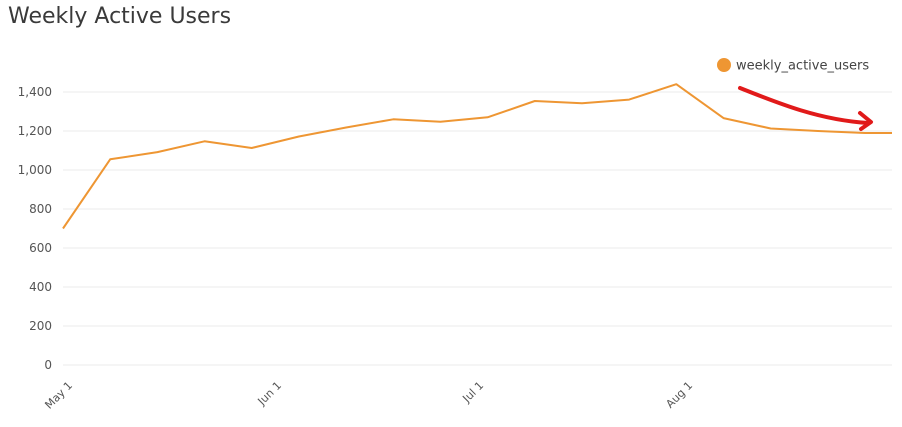 Image resolution: width=902 pixels, height=427 pixels. What do you see at coordinates (679, 395) in the screenshot?
I see `x-tick-label: Aug 1` at bounding box center [679, 395].